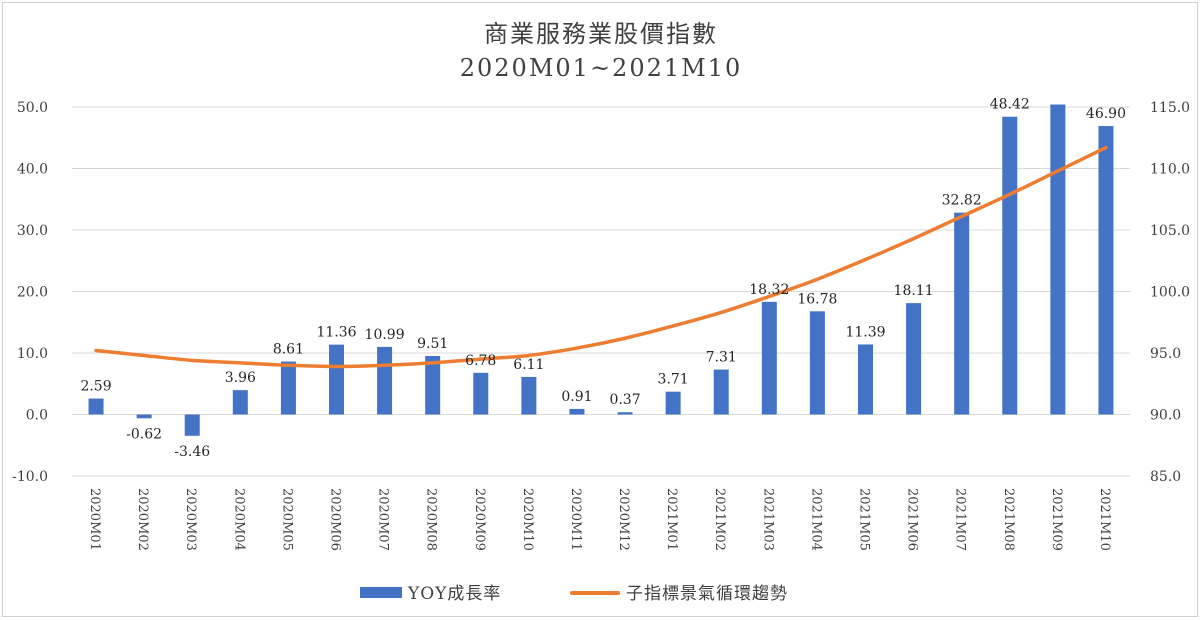  Describe the element at coordinates (385, 335) in the screenshot. I see `data-label: 10.99` at that location.